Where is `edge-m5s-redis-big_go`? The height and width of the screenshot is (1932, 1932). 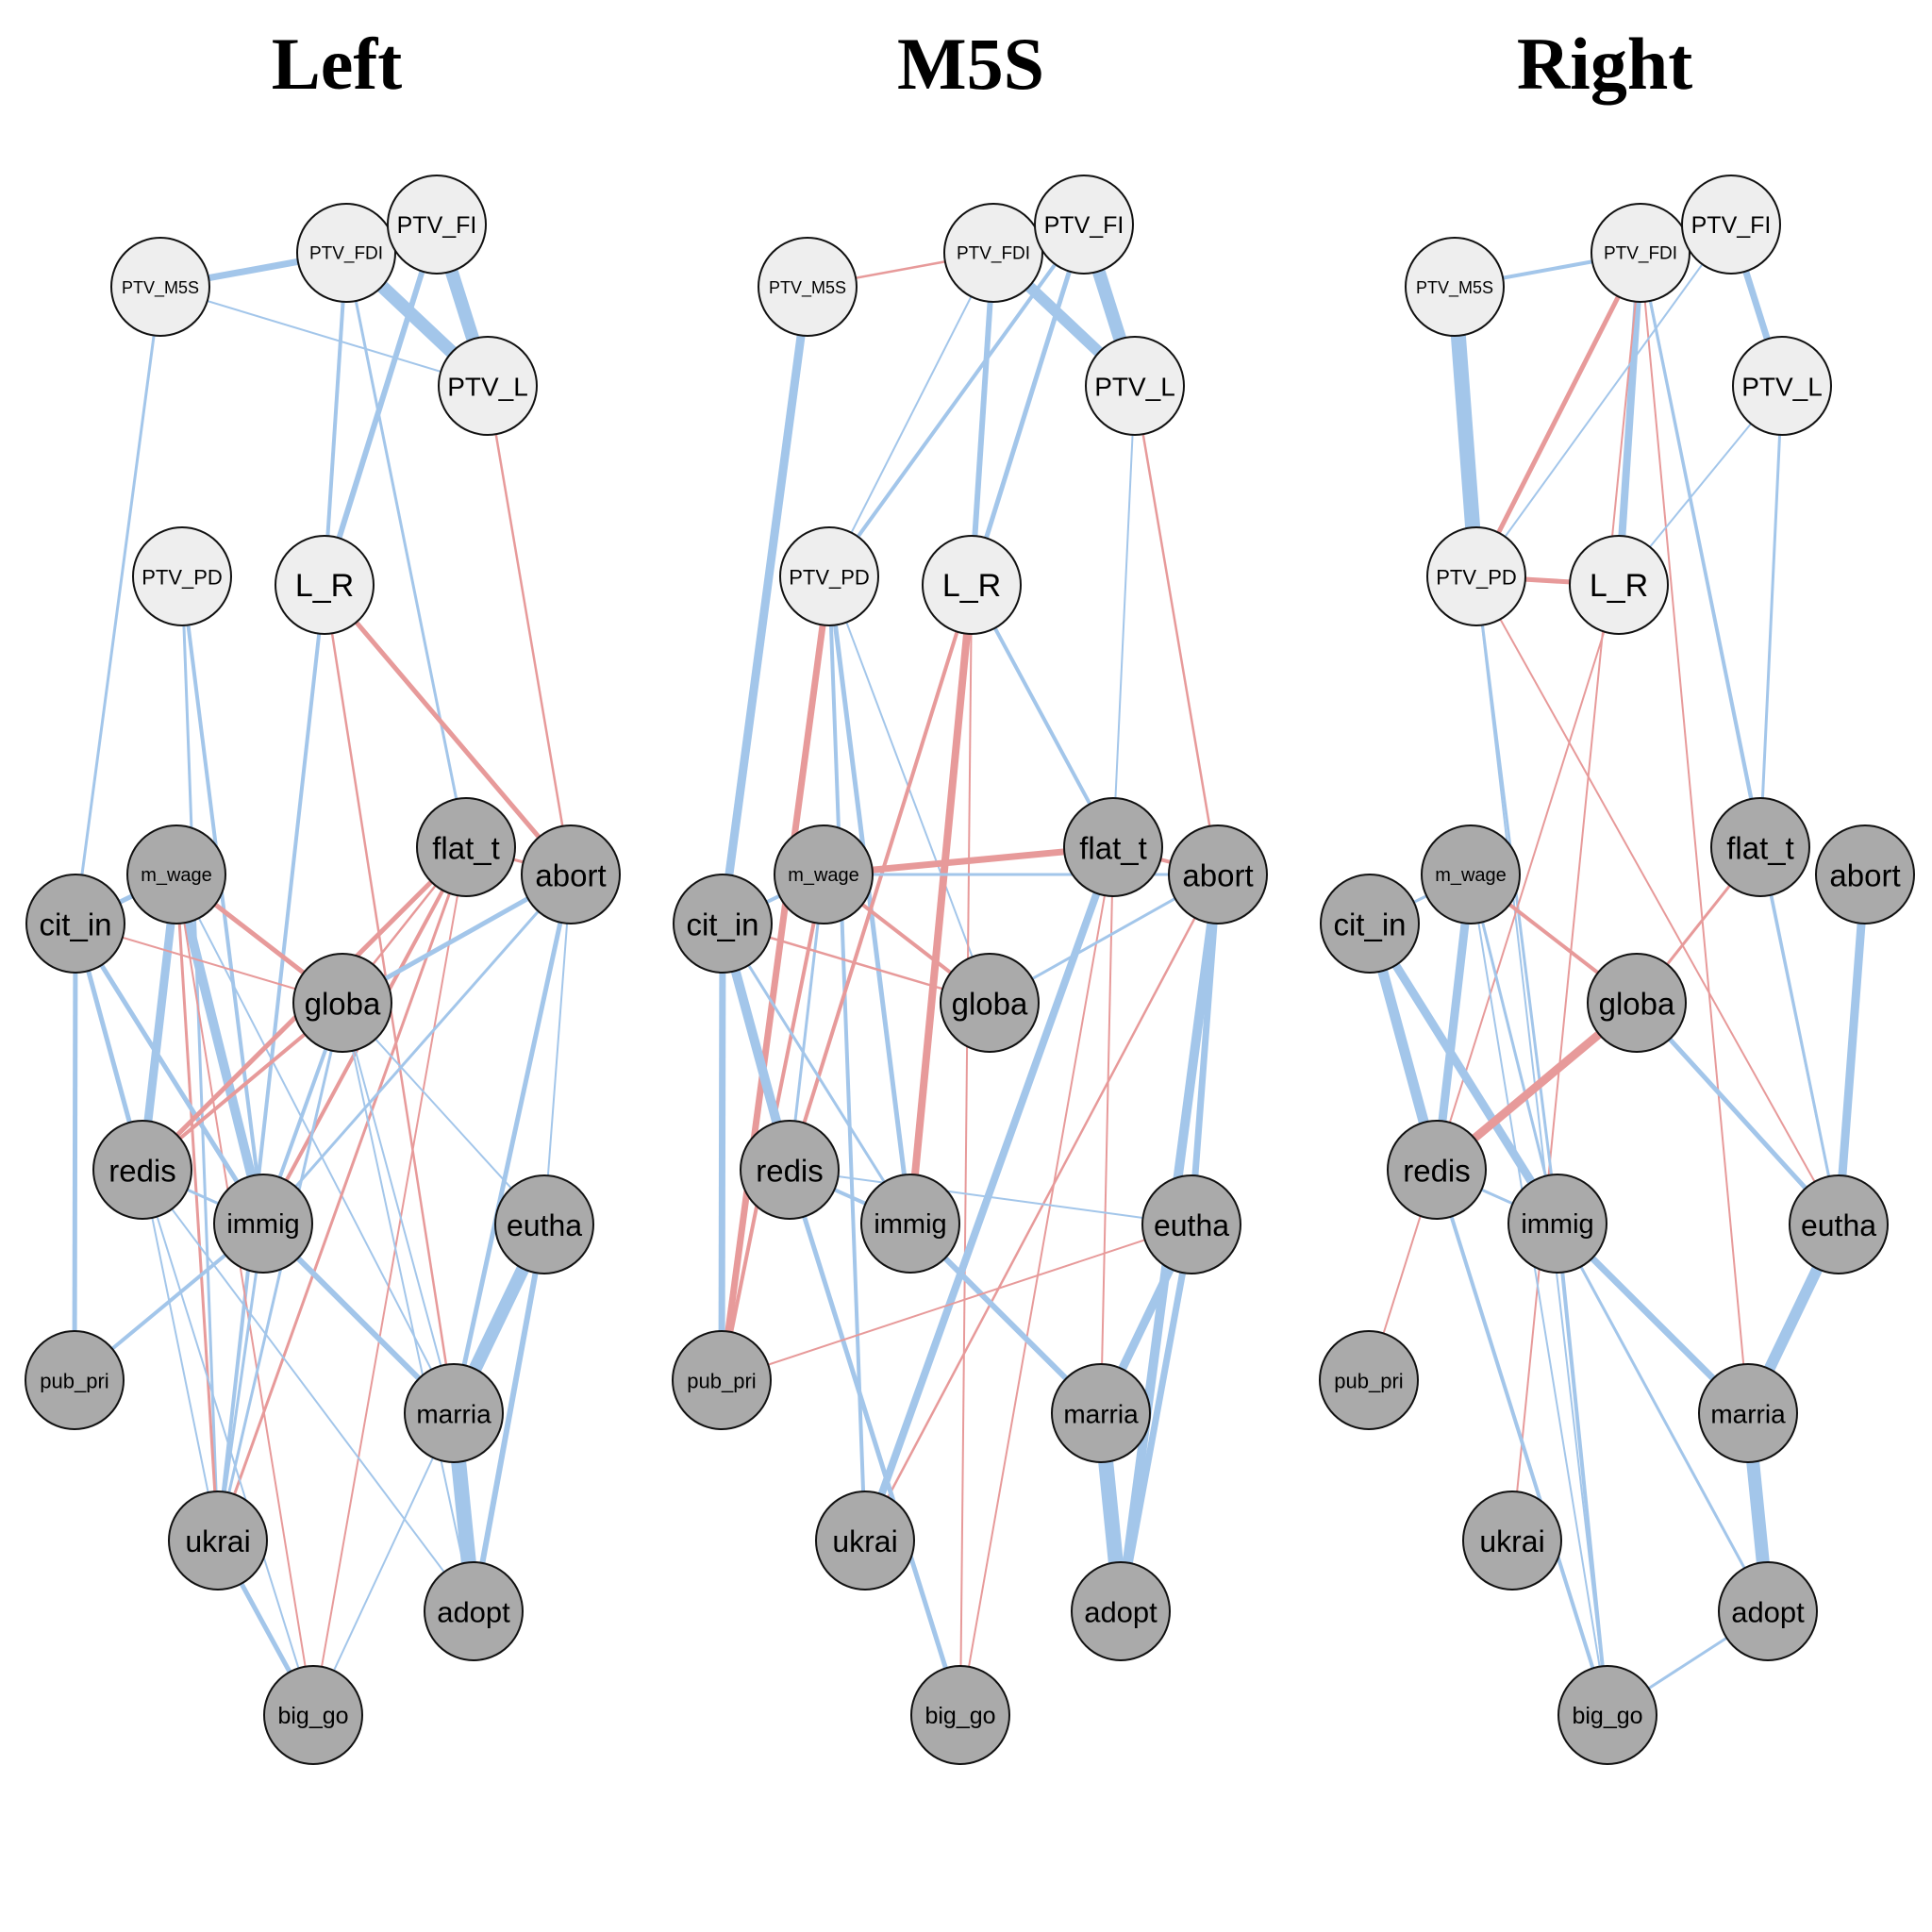
edge-m5s-redis-big_go is located at coordinates (875, 1442).